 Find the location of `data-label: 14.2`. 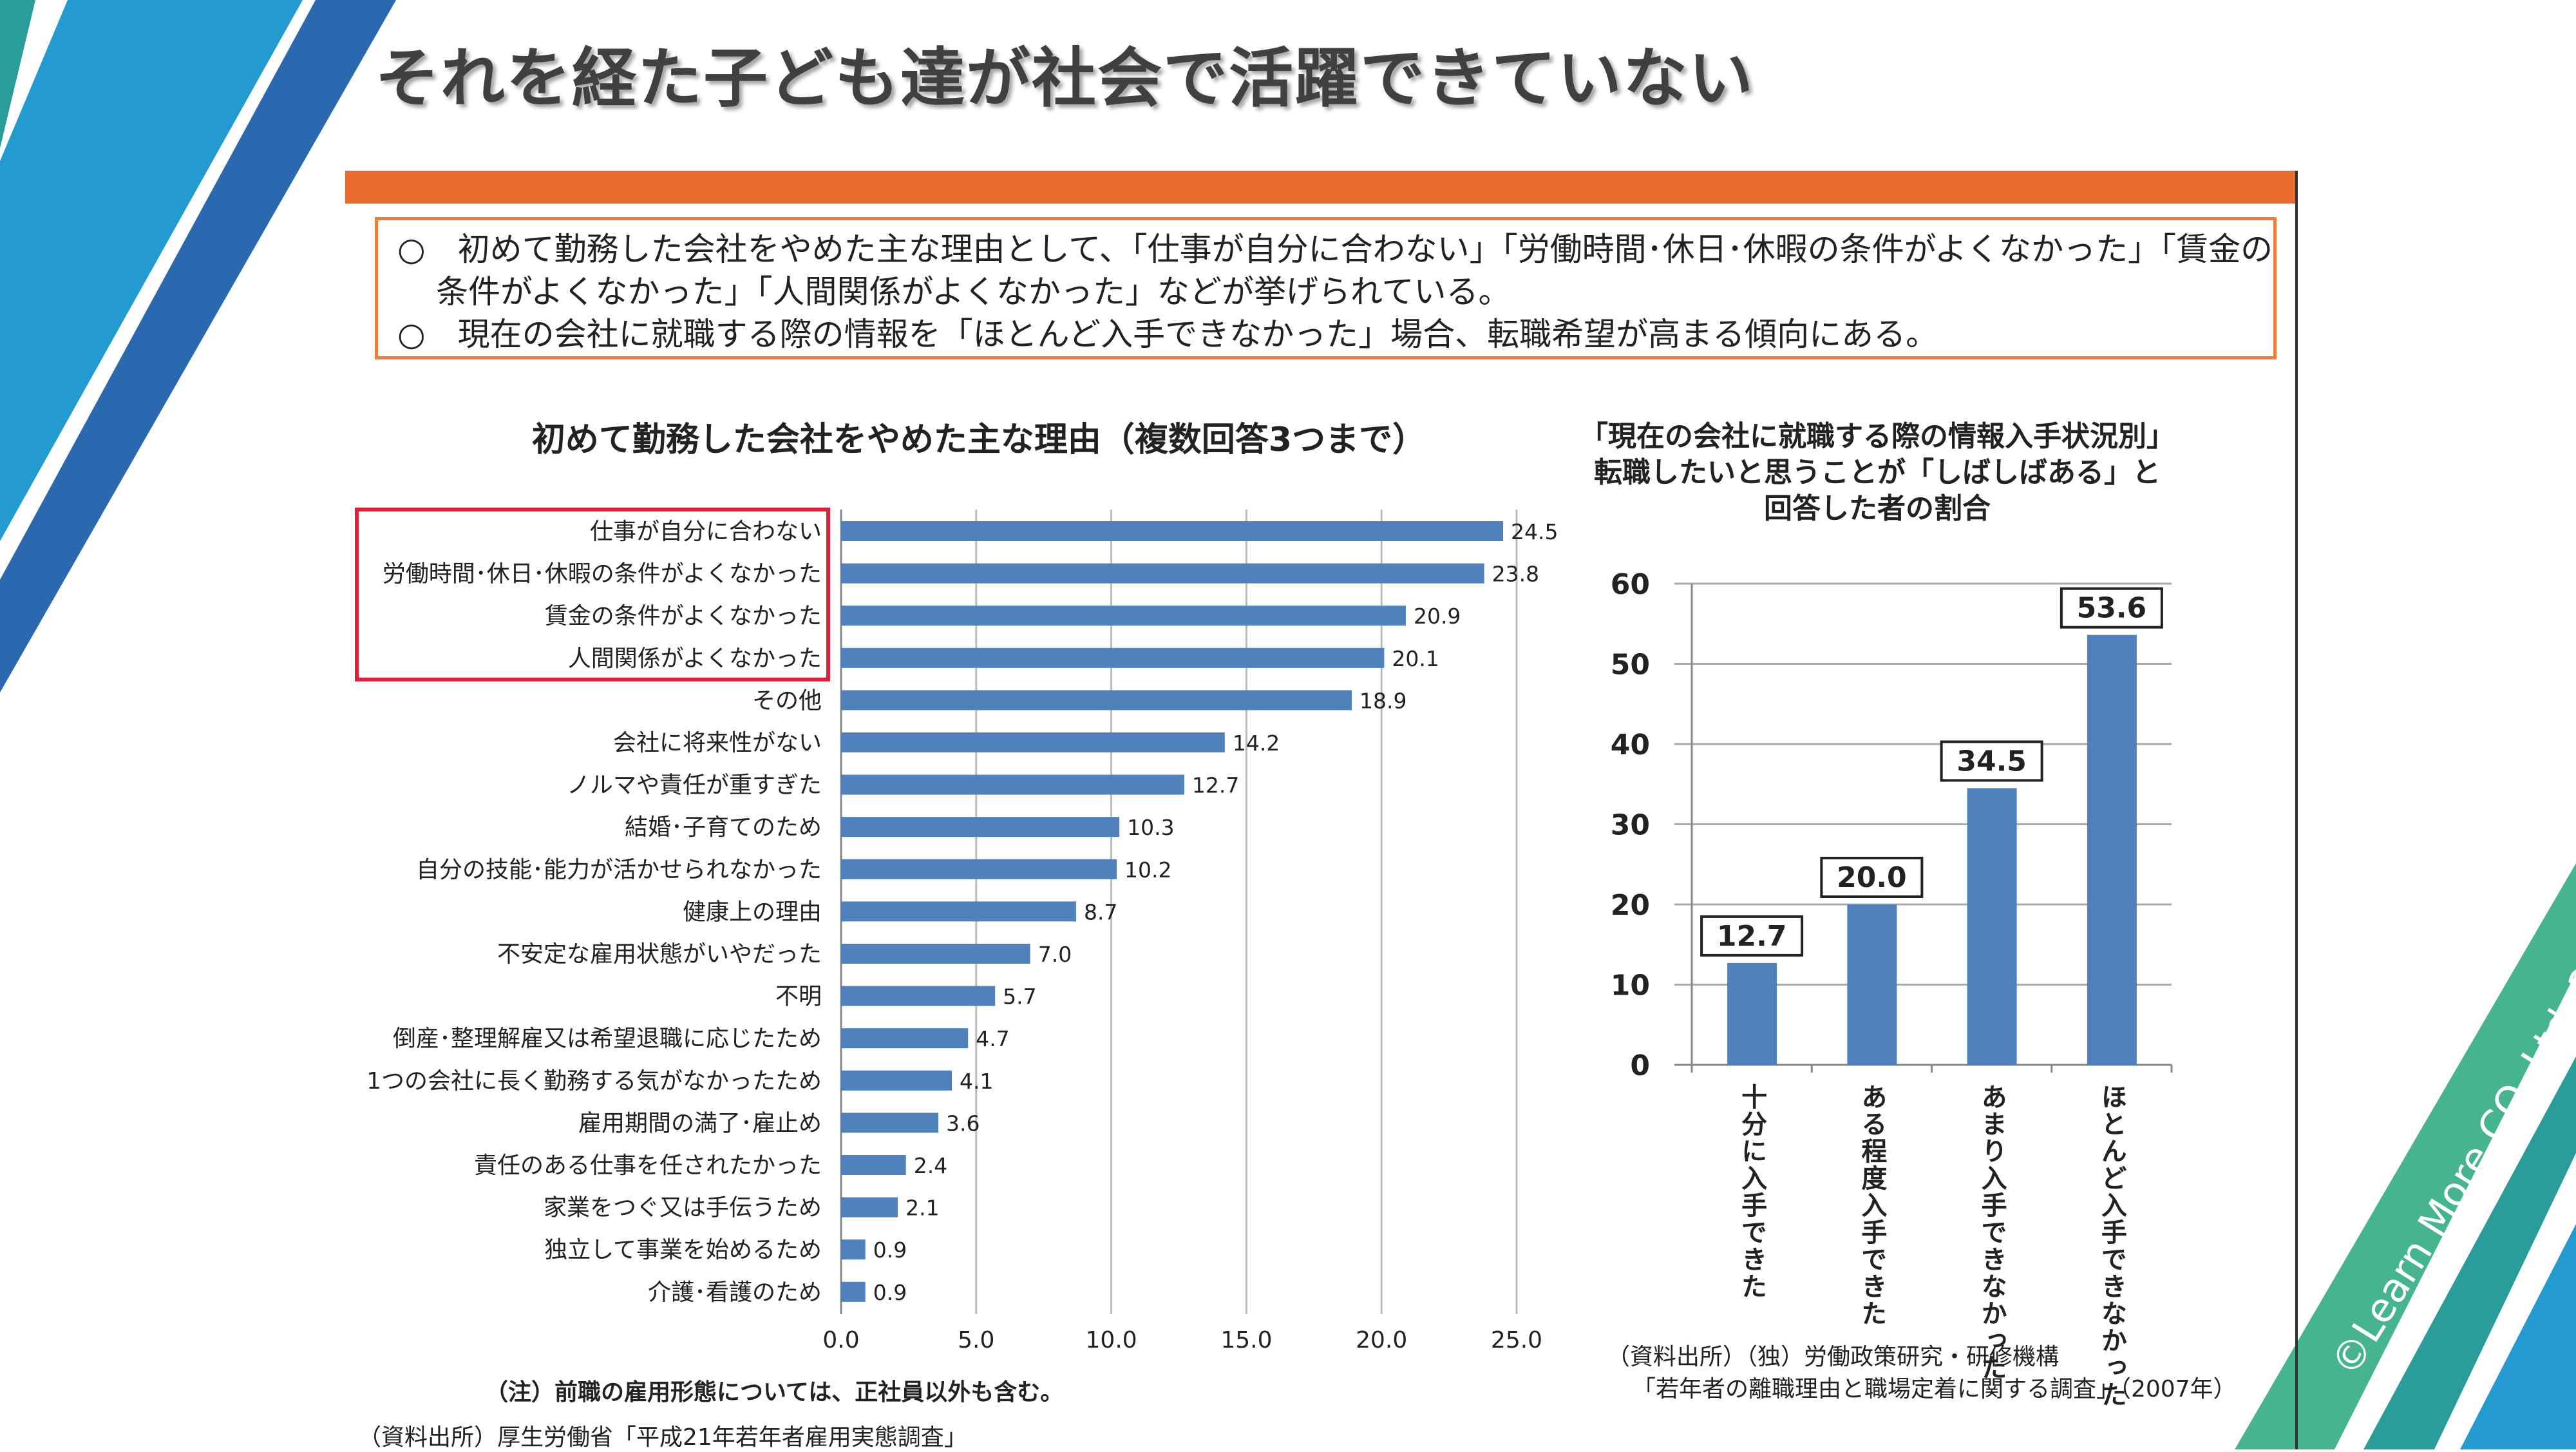

data-label: 14.2 is located at coordinates (1256, 743).